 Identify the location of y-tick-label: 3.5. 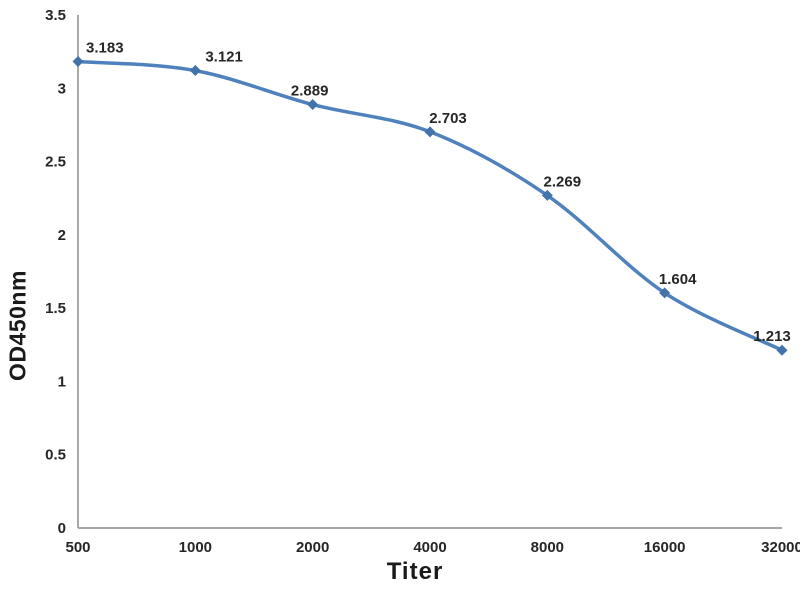
(55, 15).